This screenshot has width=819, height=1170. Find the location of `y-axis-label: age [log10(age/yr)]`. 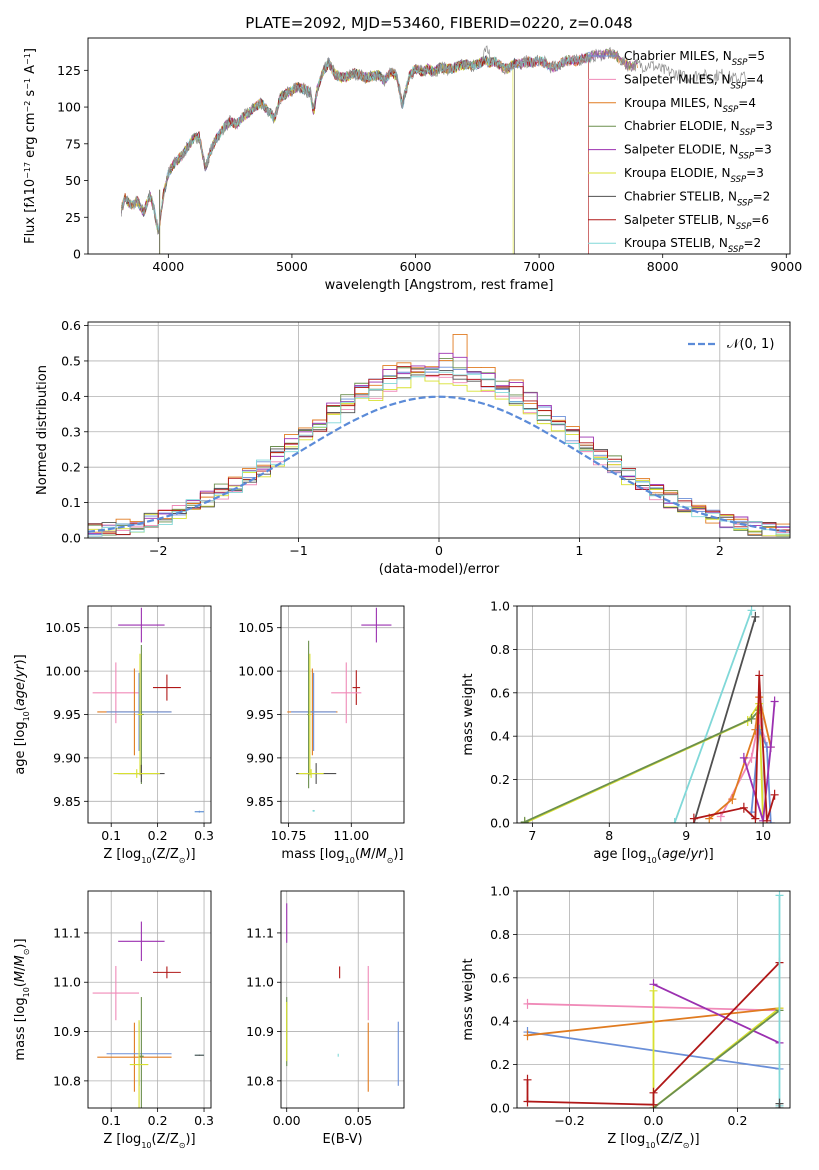

y-axis-label: age [log10(age/yr)] is located at coordinates (22, 714).